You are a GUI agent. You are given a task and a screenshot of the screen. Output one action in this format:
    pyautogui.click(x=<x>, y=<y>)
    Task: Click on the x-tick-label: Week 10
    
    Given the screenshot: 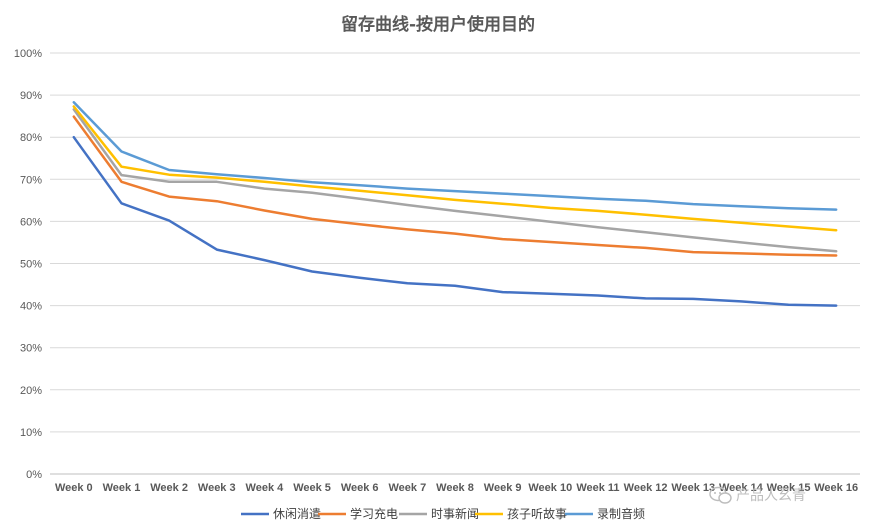 What is the action you would take?
    pyautogui.click(x=550, y=488)
    